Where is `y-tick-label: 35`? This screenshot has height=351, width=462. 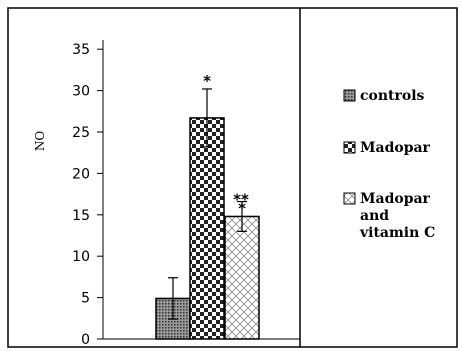 y-tick-label: 35 is located at coordinates (81, 50).